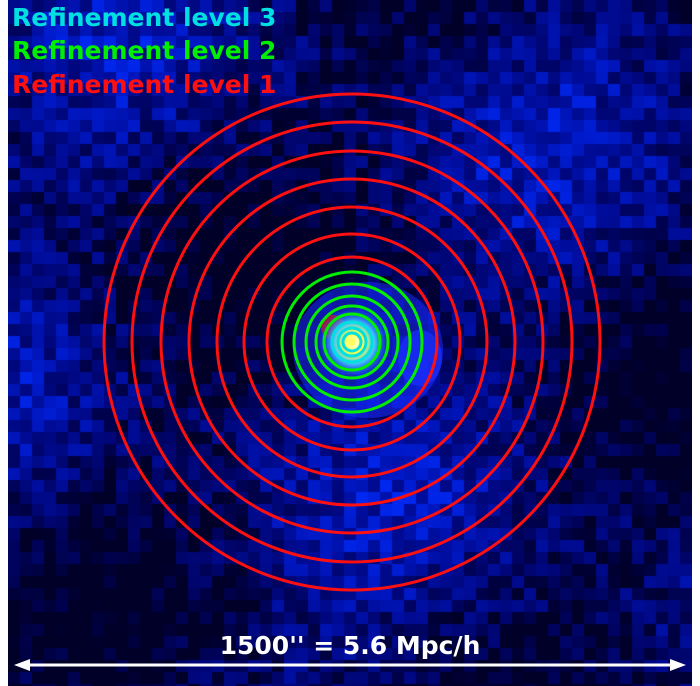  I want to click on scale-bar-label: 1500'' = 5.6 Mpc/h, so click(350, 645).